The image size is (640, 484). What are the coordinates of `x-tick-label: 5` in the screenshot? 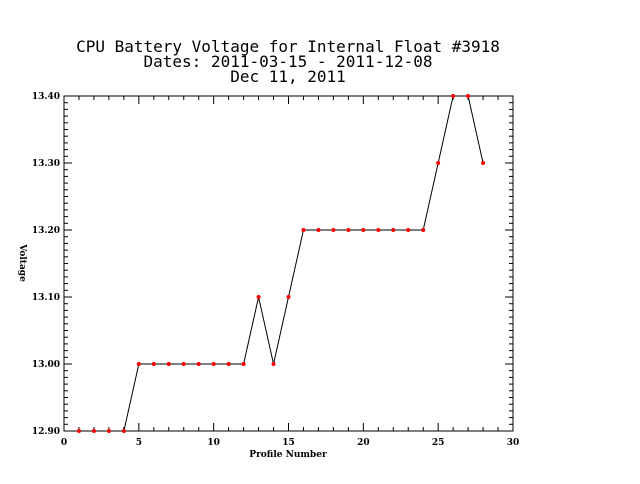 It's located at (139, 443).